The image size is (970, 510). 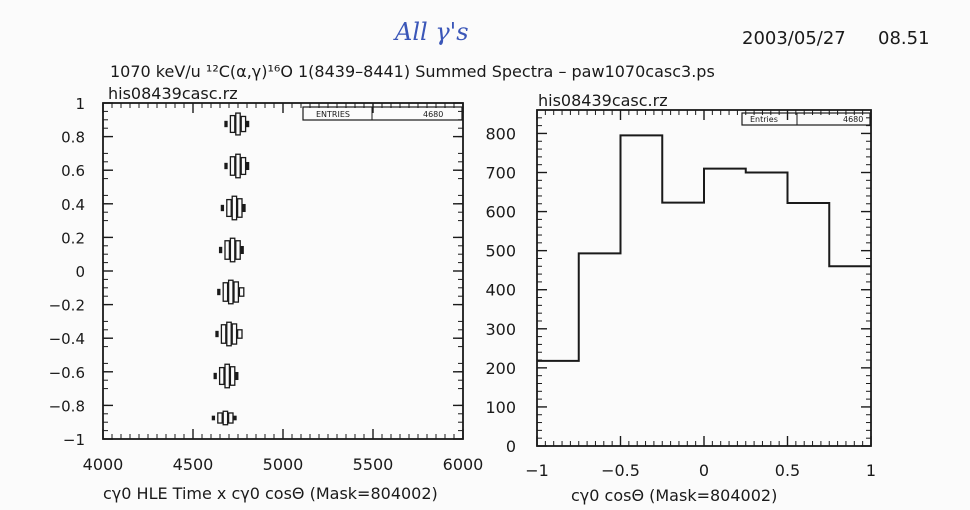 I want to click on right-y-tick-label: 200, so click(x=500, y=368).